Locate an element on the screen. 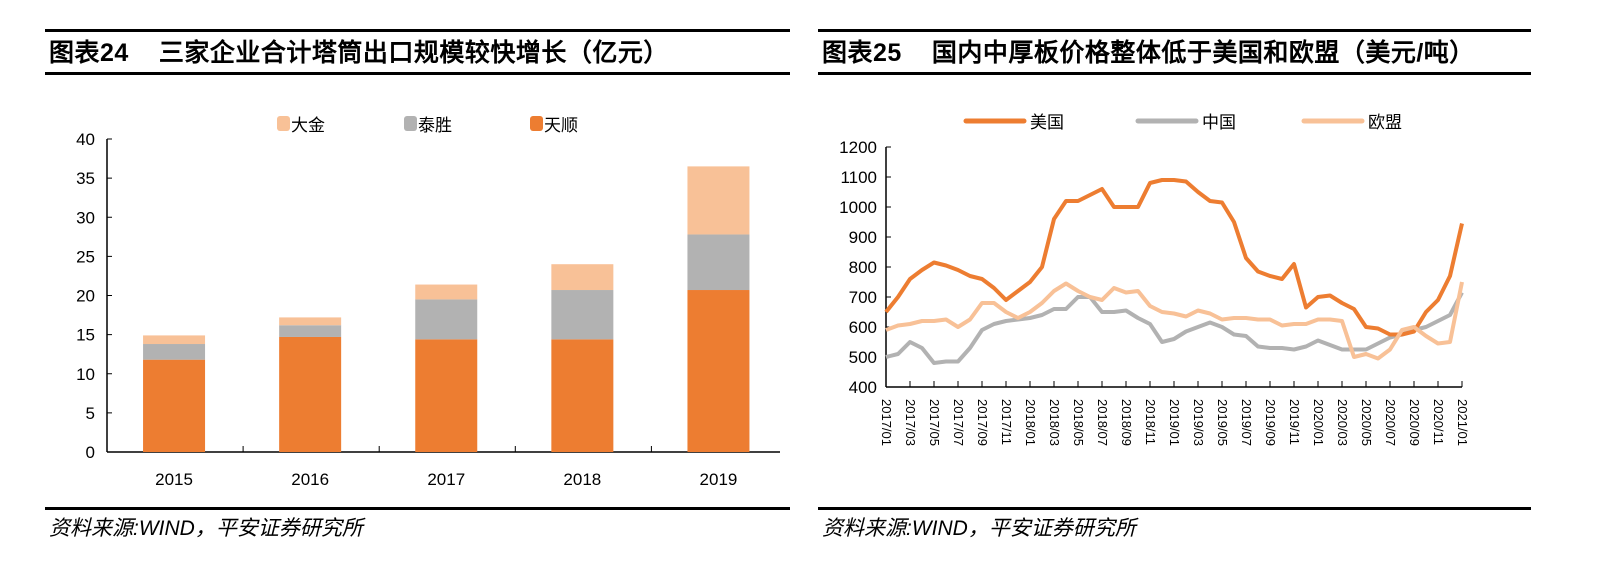 The image size is (1621, 577). legend-label: 大金 is located at coordinates (308, 125).